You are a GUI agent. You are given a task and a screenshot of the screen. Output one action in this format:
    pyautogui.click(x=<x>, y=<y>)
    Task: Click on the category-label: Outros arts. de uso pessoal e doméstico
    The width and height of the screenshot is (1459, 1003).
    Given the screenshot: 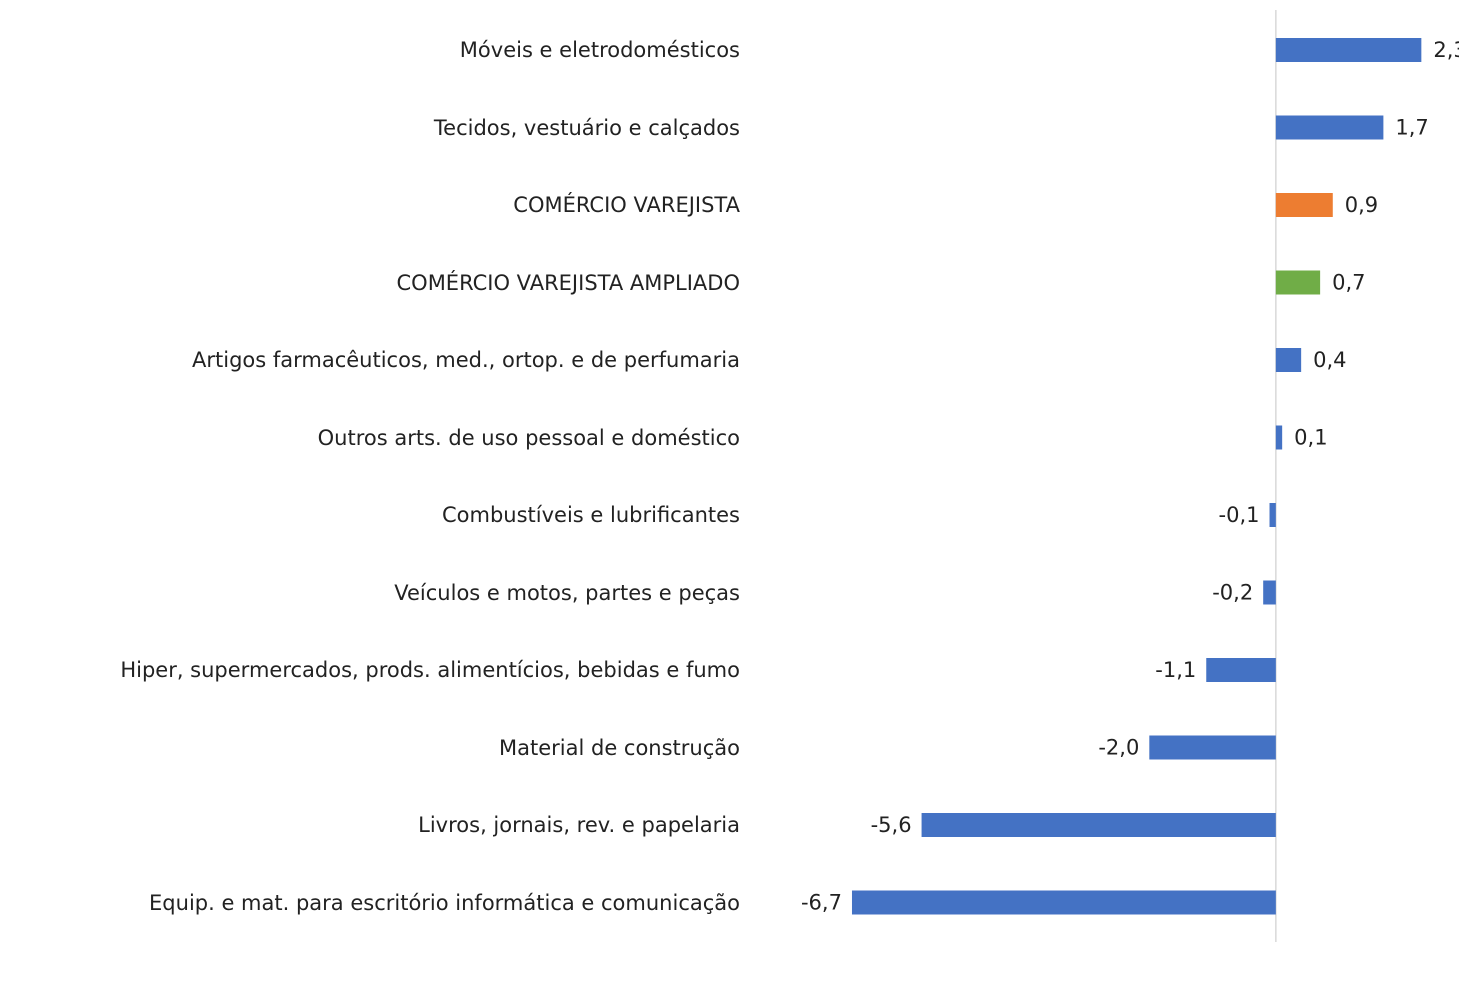 What is the action you would take?
    pyautogui.click(x=528, y=437)
    